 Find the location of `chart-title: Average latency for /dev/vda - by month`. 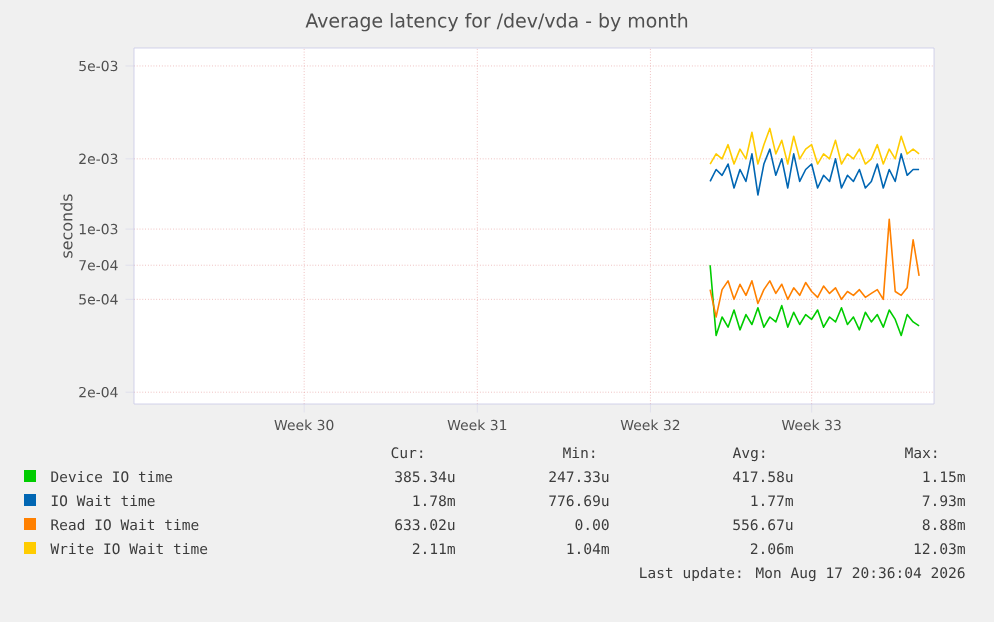

chart-title: Average latency for /dev/vda - by month is located at coordinates (496, 22).